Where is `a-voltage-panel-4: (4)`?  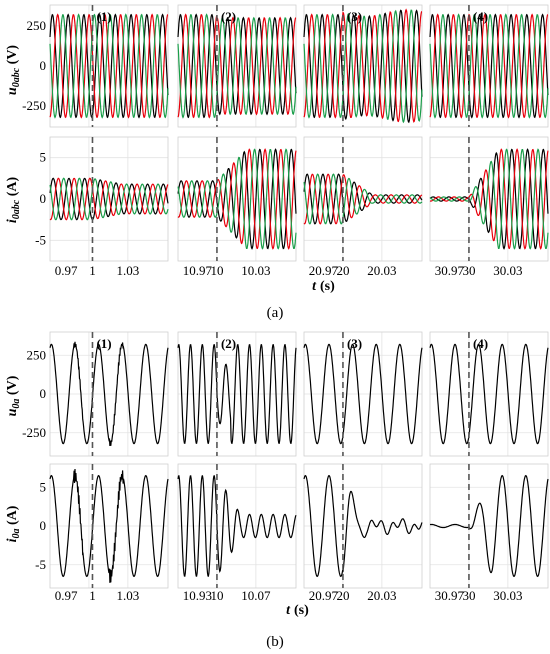
a-voltage-panel-4: (4) is located at coordinates (489, 66).